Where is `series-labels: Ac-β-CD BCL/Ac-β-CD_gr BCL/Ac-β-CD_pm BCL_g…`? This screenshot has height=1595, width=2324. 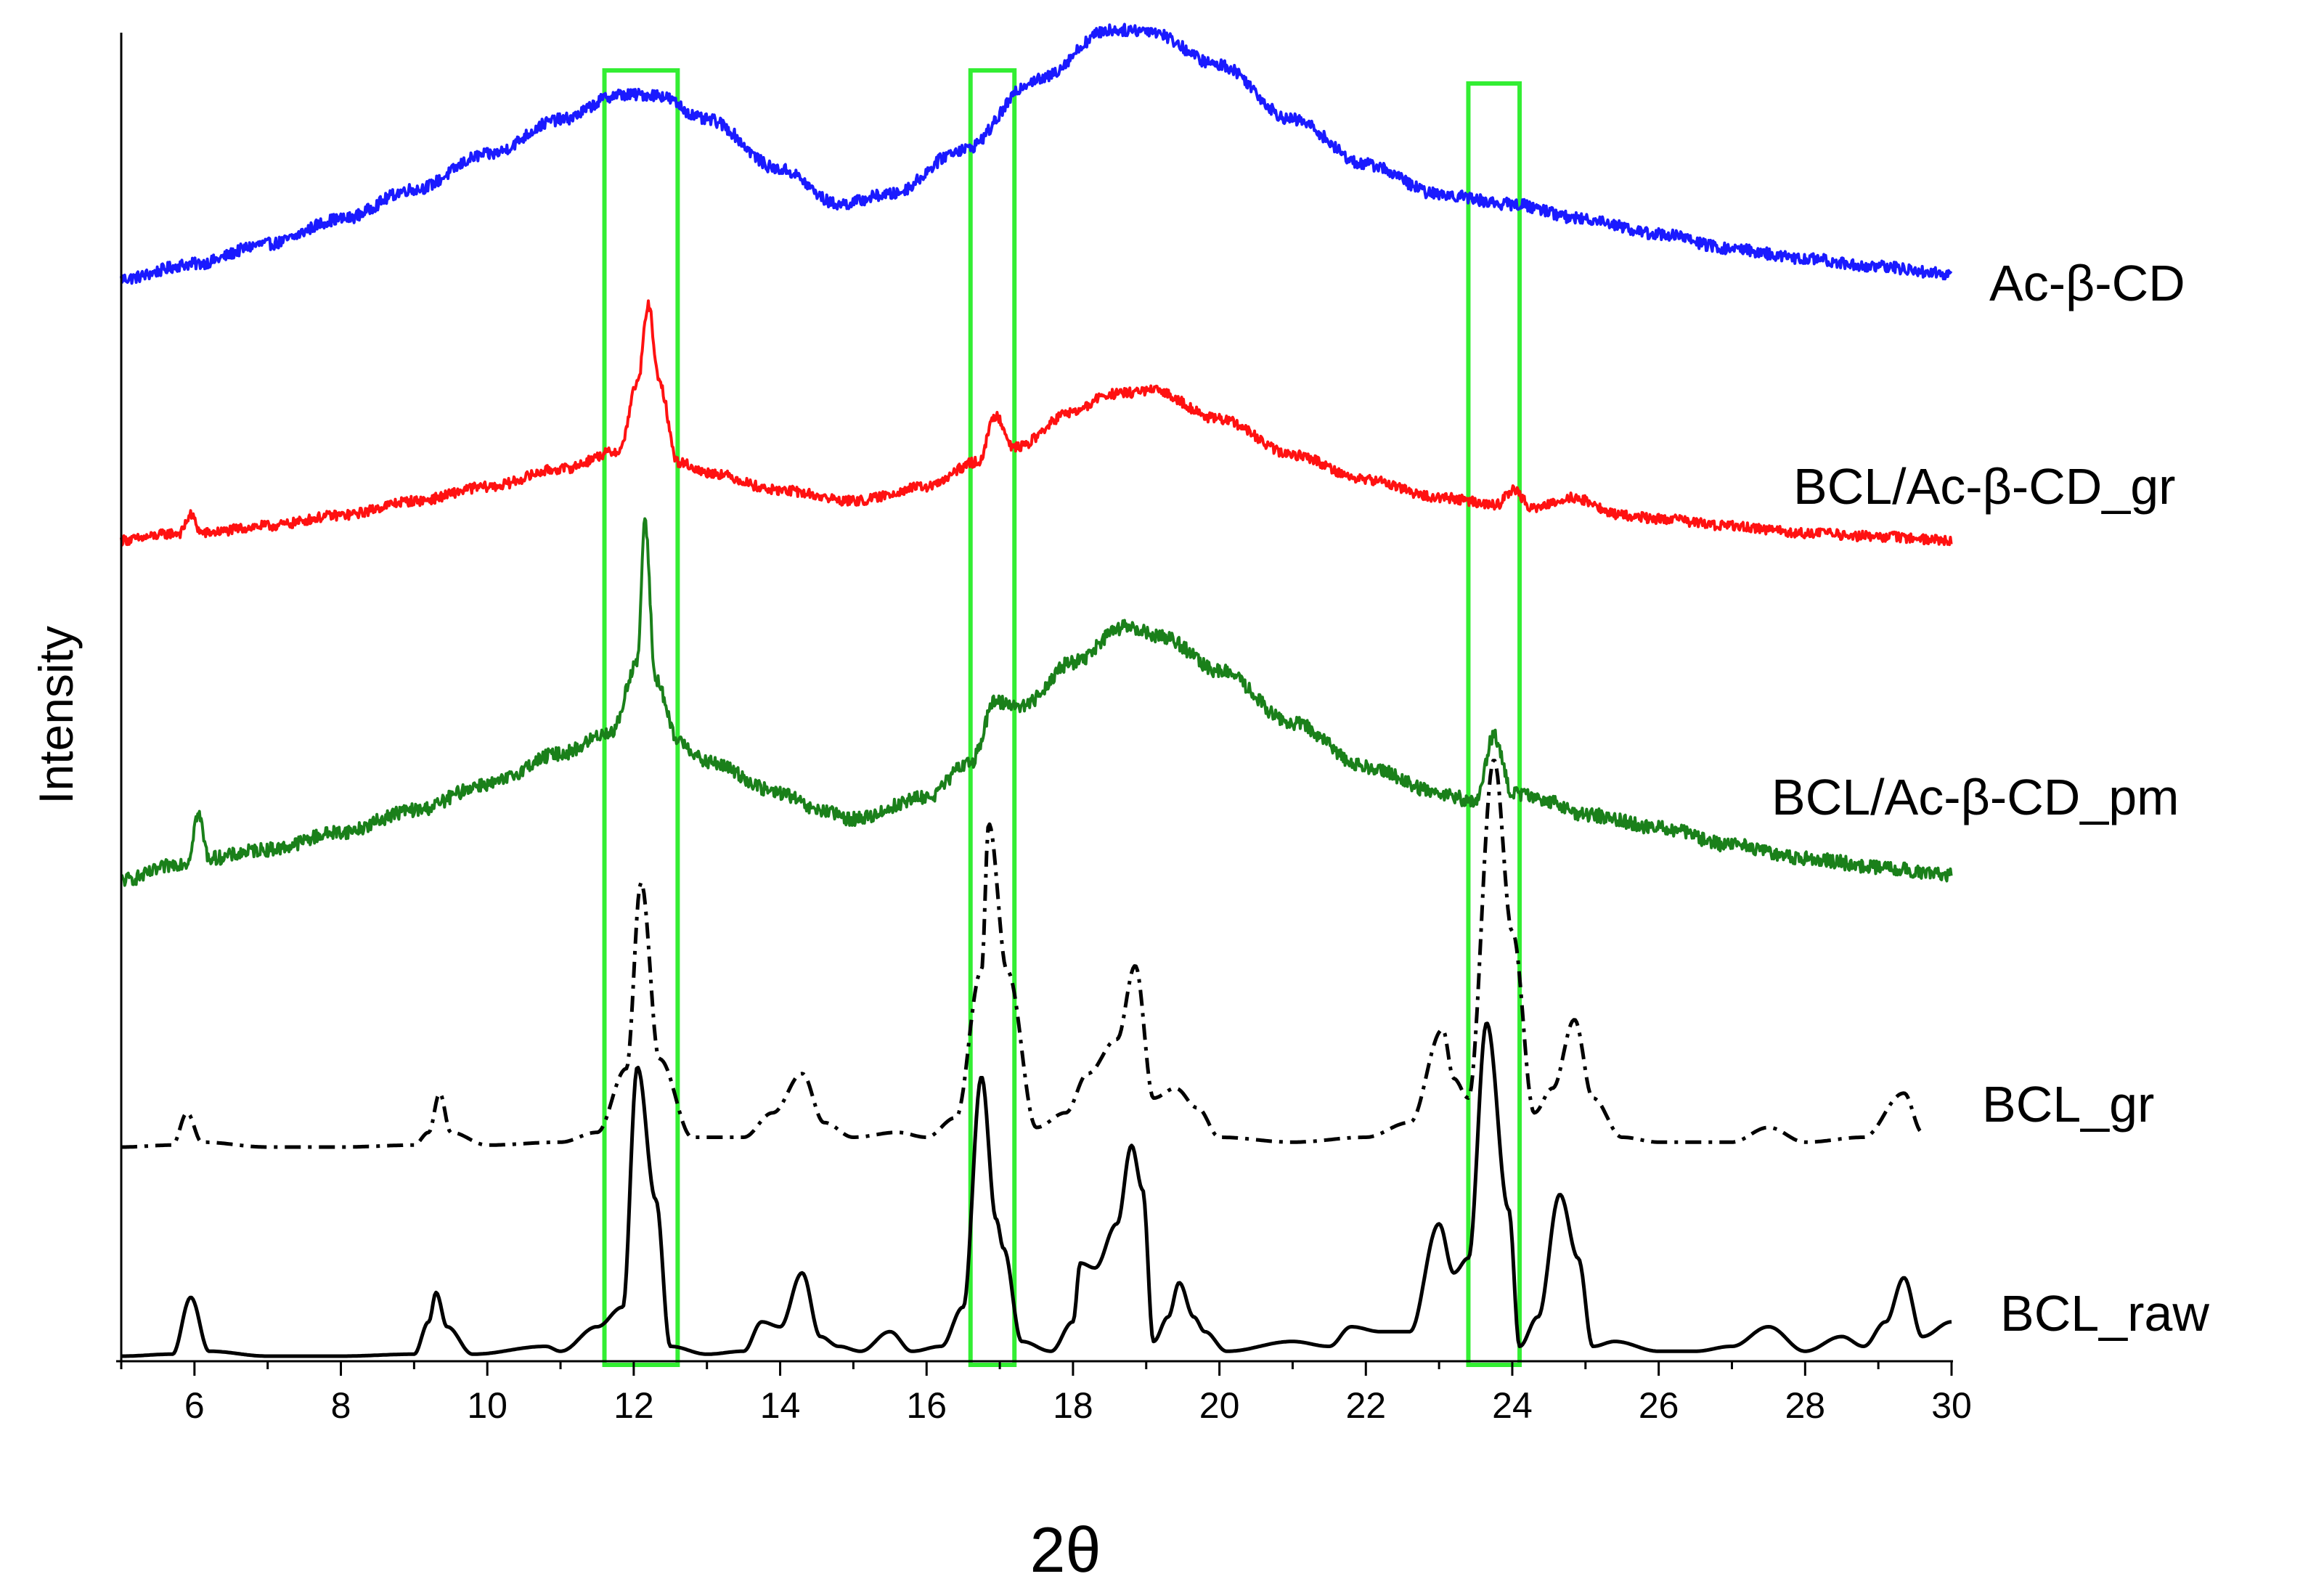 series-labels: Ac-β-CD BCL/Ac-β-CD_gr BCL/Ac-β-CD_pm BCL_g… is located at coordinates (1990, 798).